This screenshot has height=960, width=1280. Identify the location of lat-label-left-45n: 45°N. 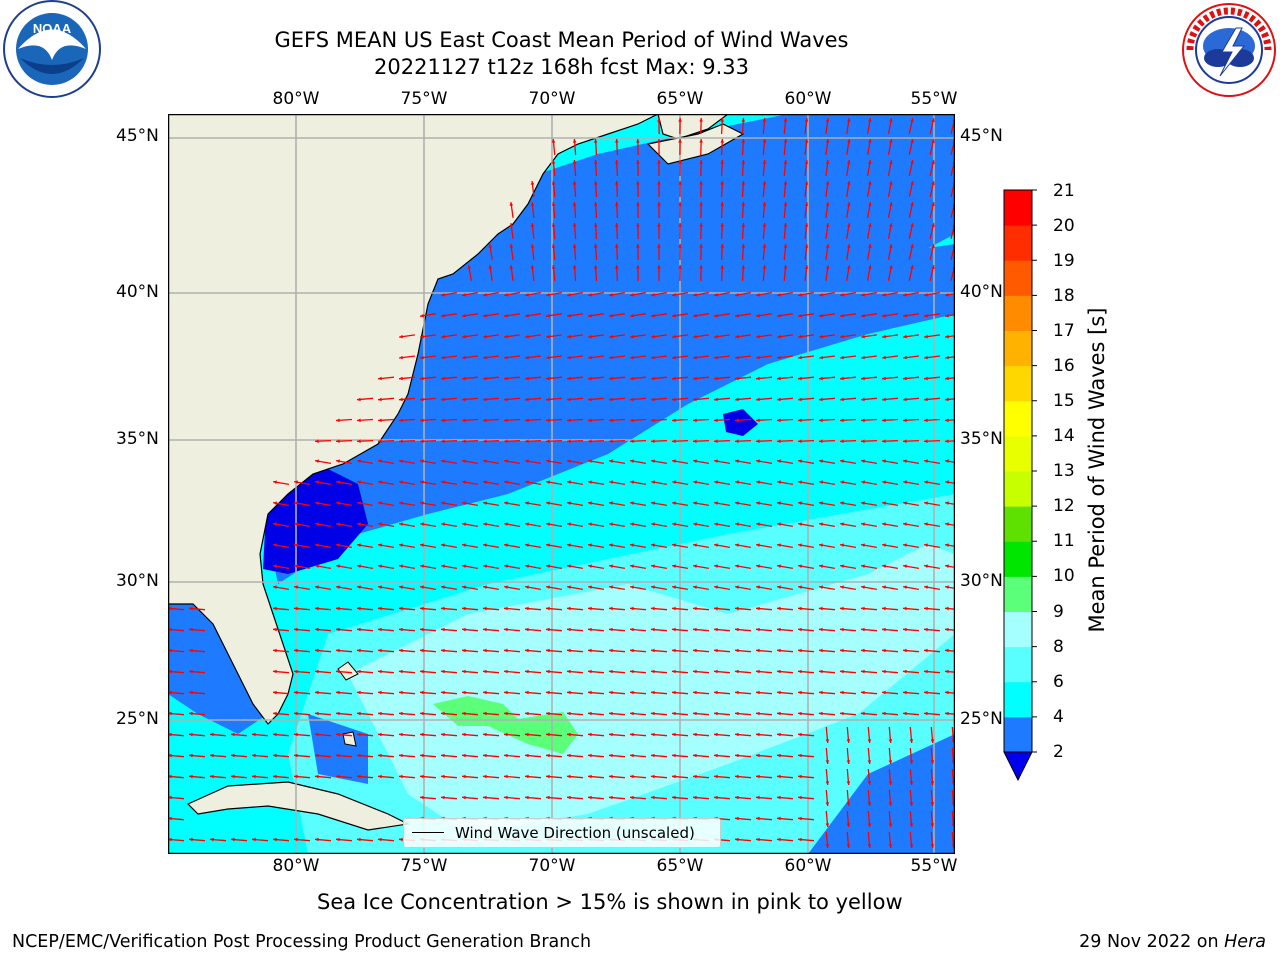
(137, 136).